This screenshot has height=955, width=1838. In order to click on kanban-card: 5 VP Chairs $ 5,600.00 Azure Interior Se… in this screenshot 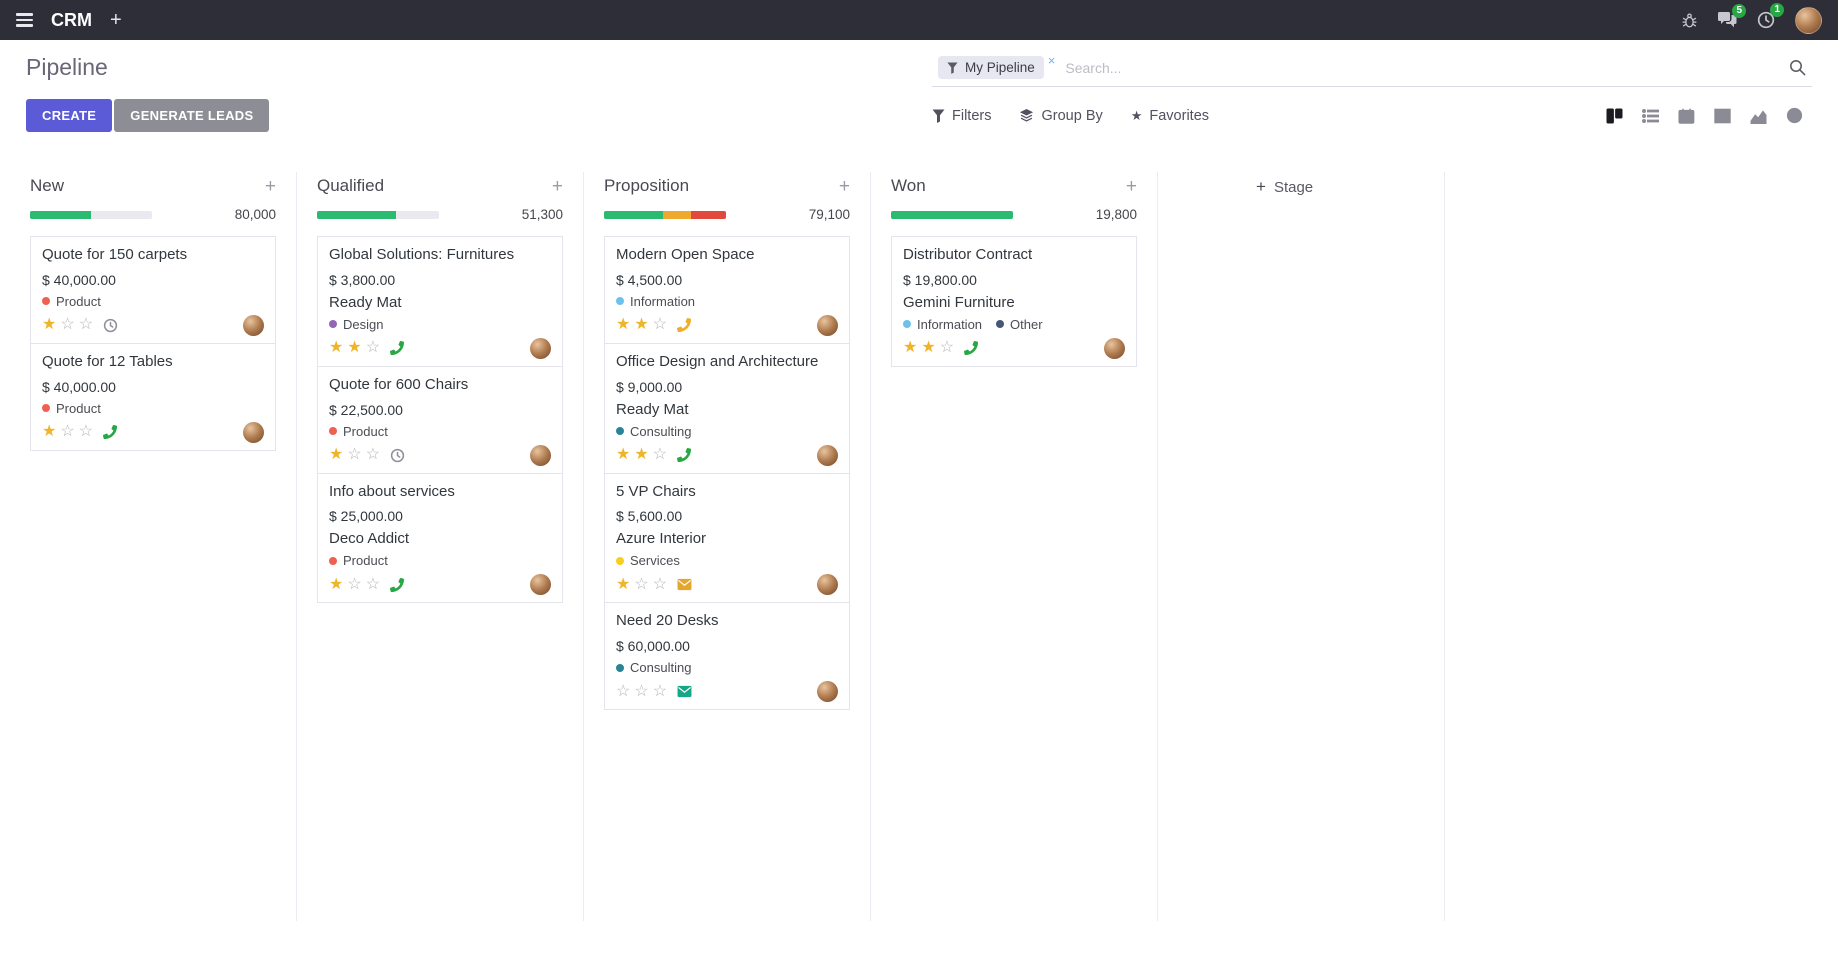, I will do `click(727, 538)`.